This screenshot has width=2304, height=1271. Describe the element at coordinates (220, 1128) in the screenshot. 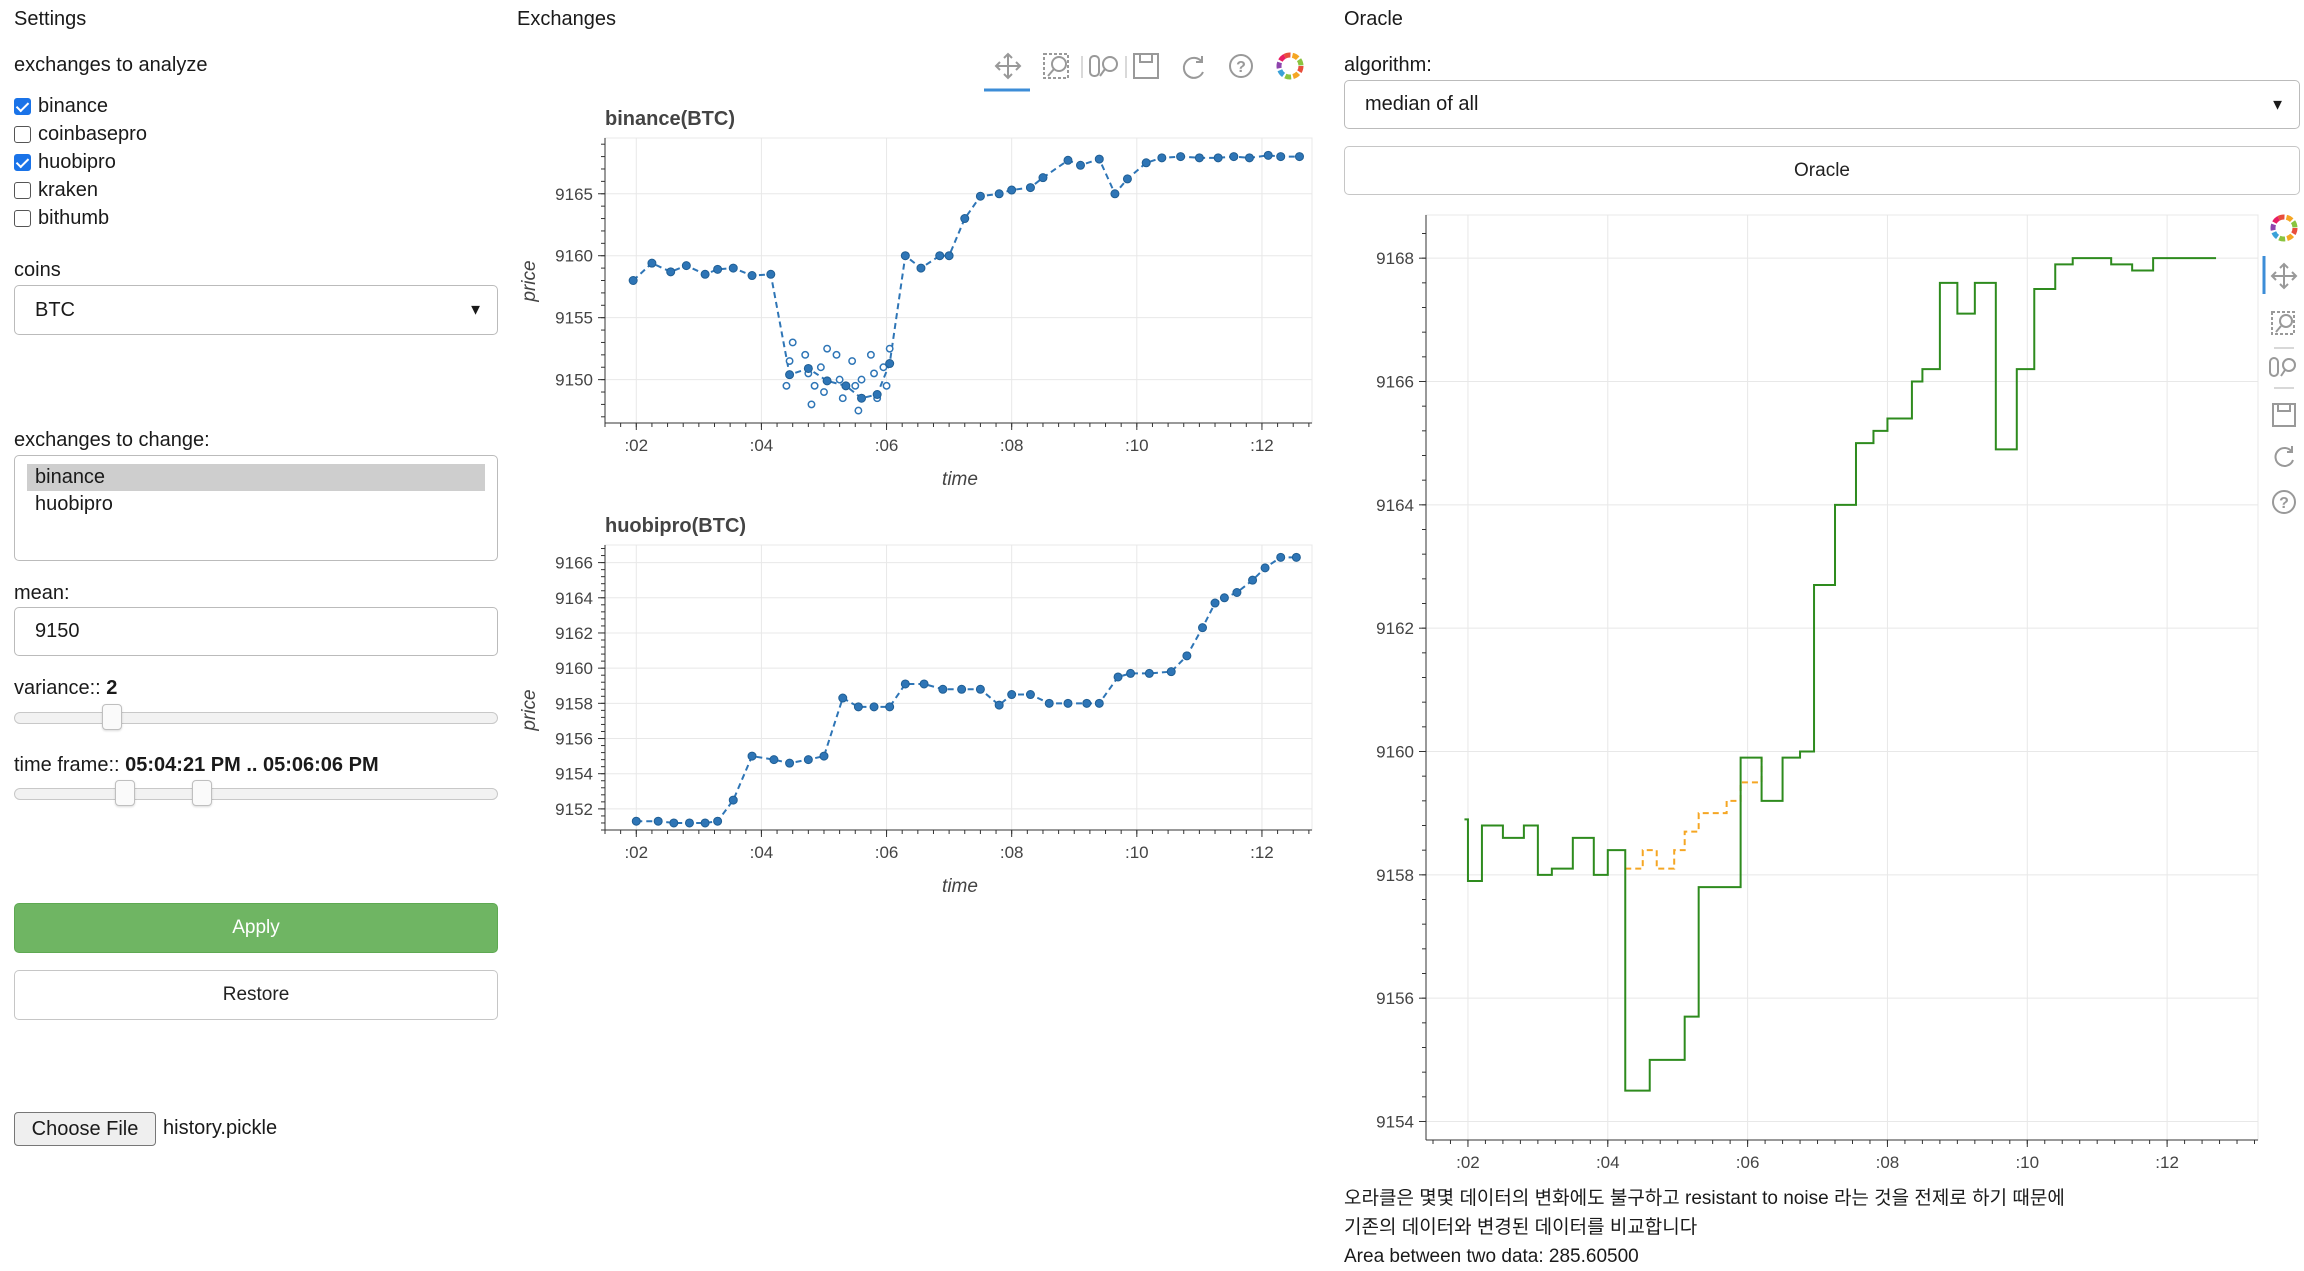

I see `file-name: history.pickle` at that location.